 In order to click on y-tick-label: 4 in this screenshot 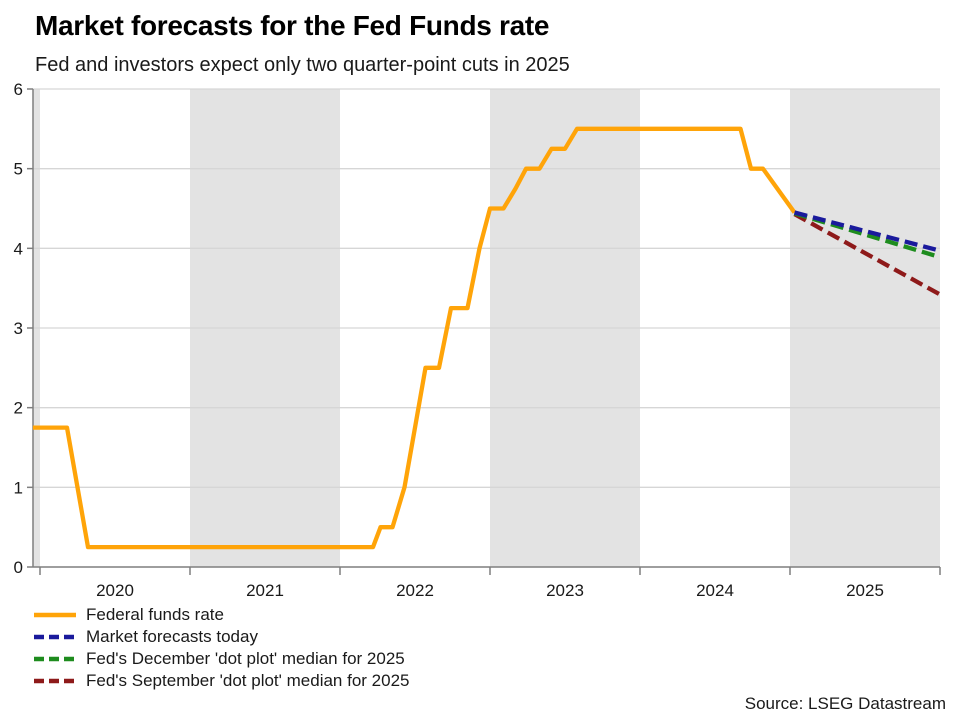, I will do `click(18, 248)`.